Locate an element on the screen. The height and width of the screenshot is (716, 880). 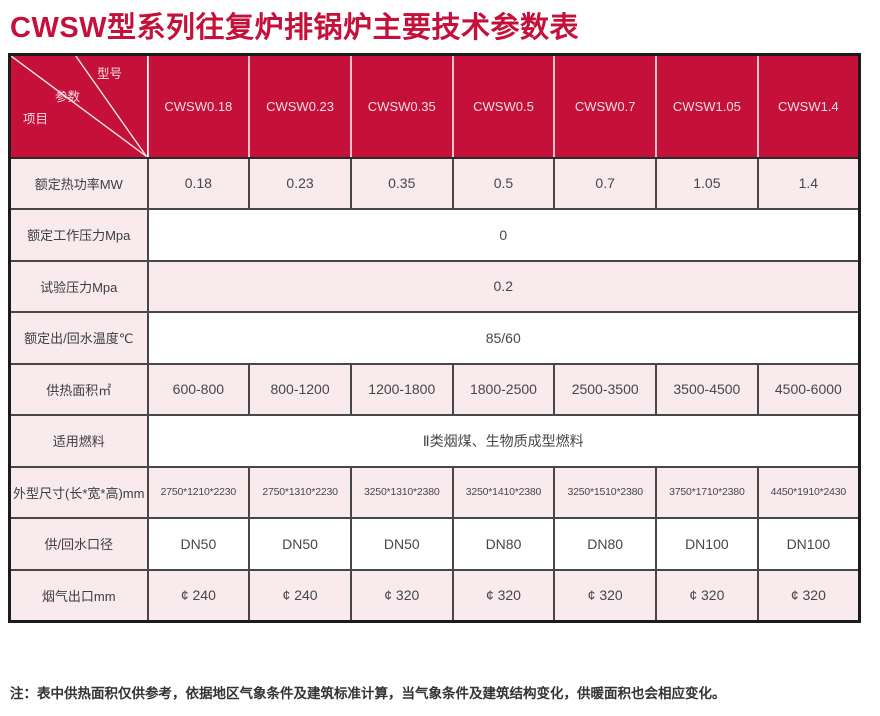
column-header: CWSW0.7 is located at coordinates (605, 106).